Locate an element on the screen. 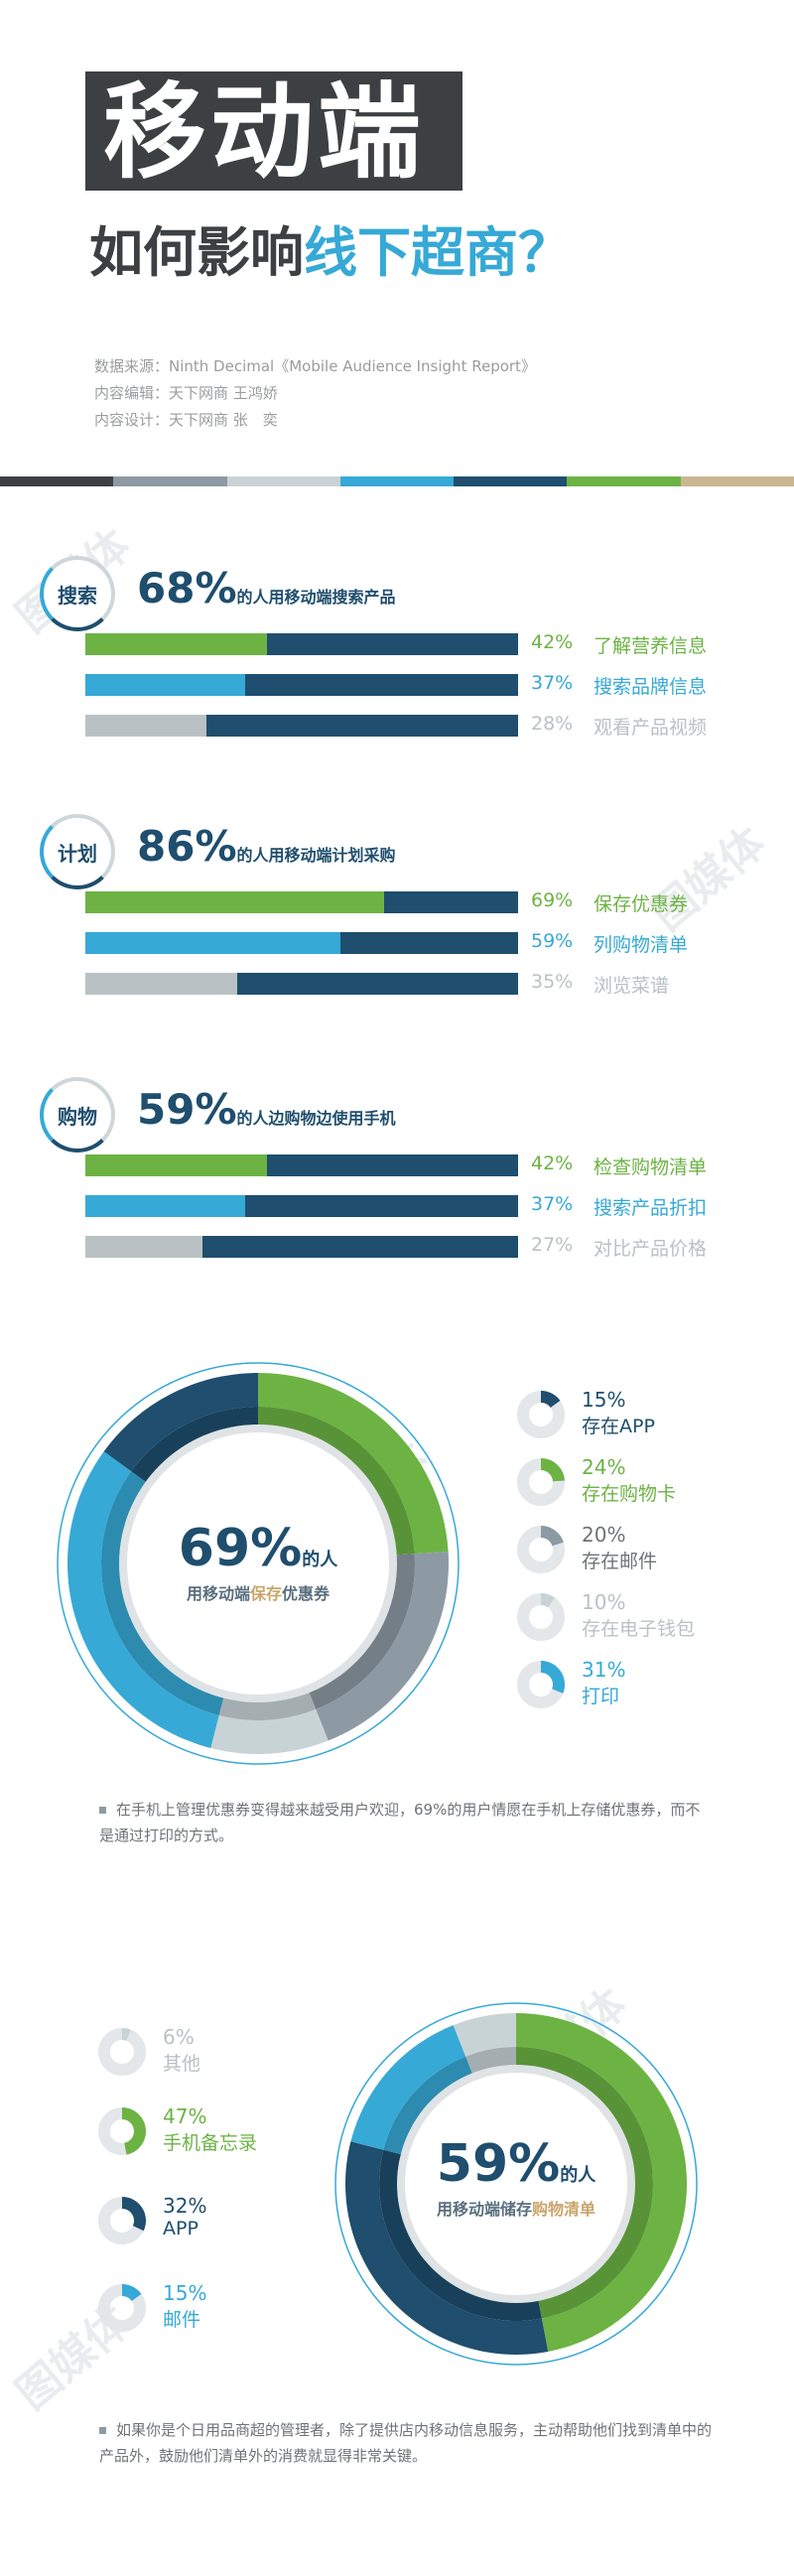 This screenshot has width=794, height=2576. donut1-center-caption: 用移动端保存优惠券 is located at coordinates (258, 1592).